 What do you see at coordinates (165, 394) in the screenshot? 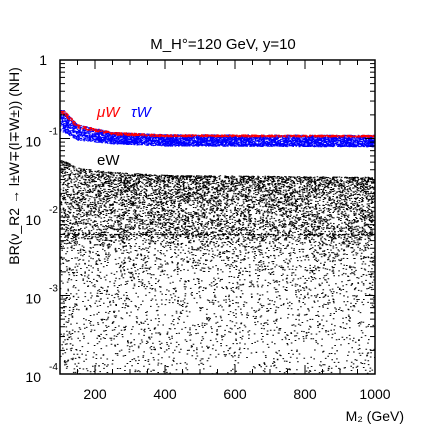
I see `x-tick-label: 400` at bounding box center [165, 394].